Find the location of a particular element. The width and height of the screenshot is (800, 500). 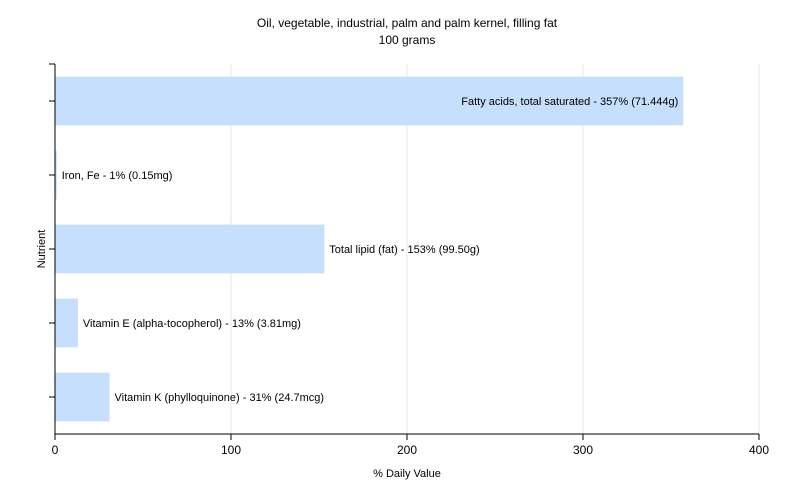

x-axis-title: % Daily Value is located at coordinates (407, 474).